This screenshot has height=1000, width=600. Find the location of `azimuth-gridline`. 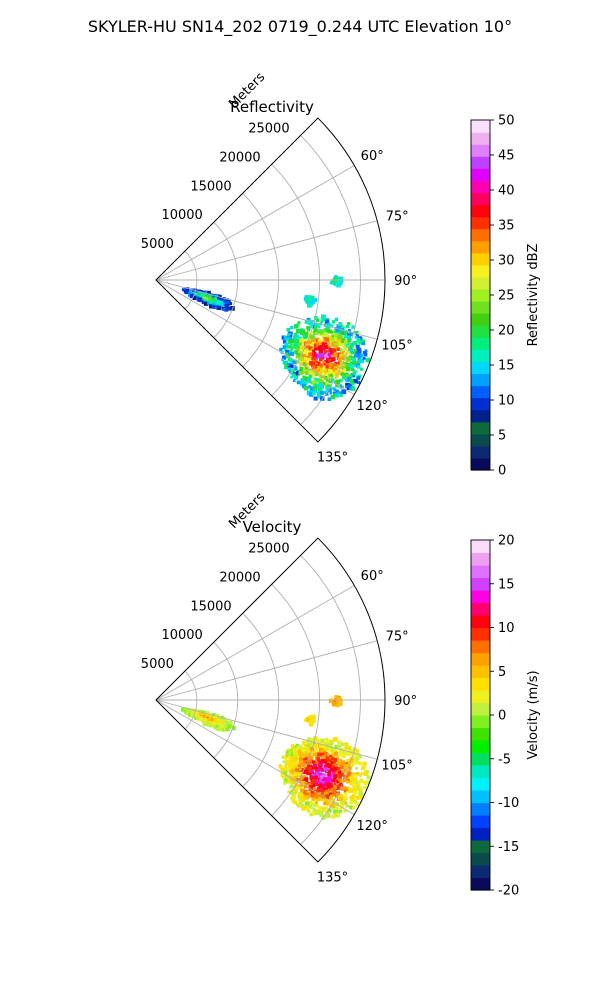

azimuth-gridline is located at coordinates (255, 223).